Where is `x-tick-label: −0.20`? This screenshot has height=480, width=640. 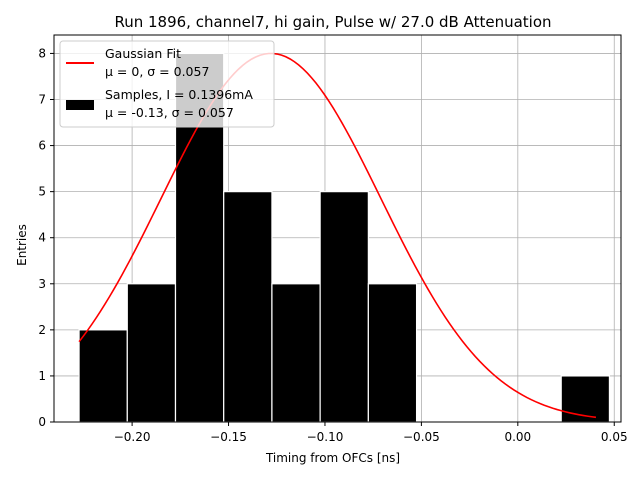 x-tick-label: −0.20 is located at coordinates (132, 437).